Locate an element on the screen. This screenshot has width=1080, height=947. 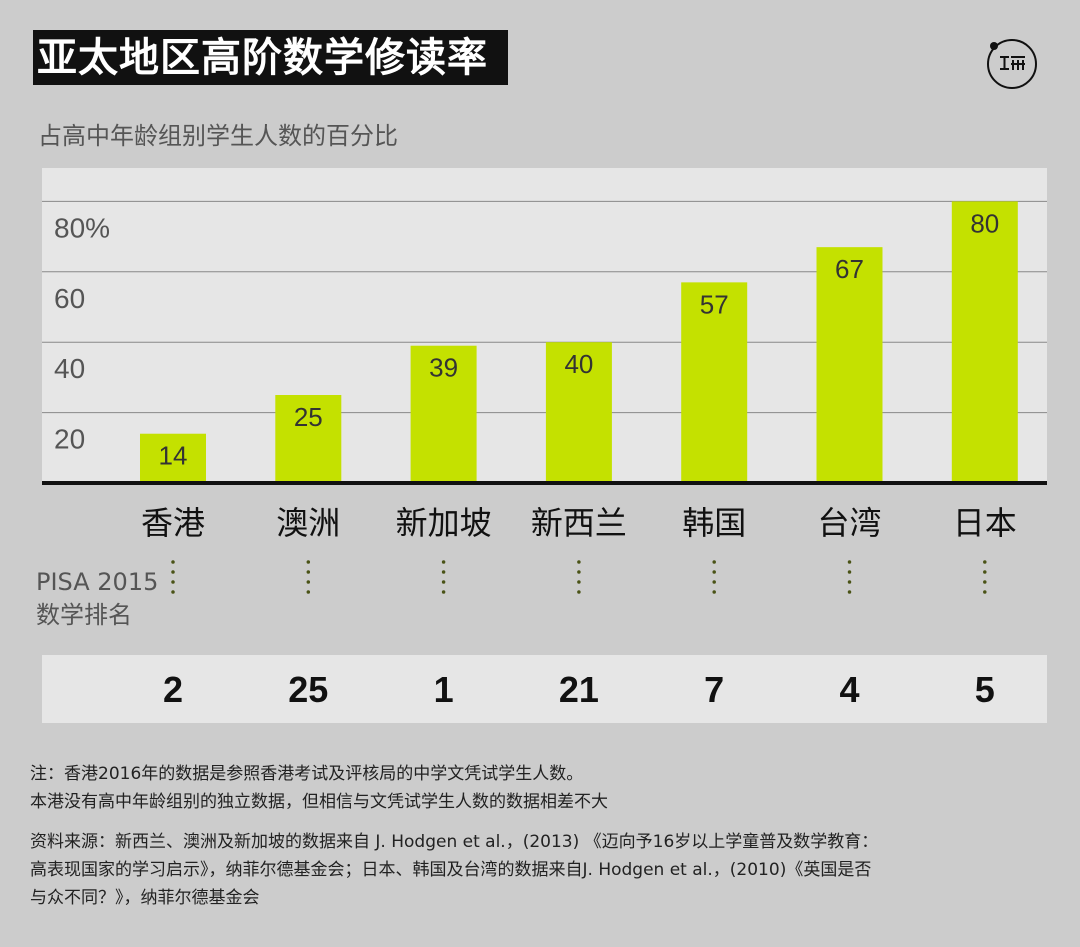
data-label-australia: 25 is located at coordinates (308, 417).